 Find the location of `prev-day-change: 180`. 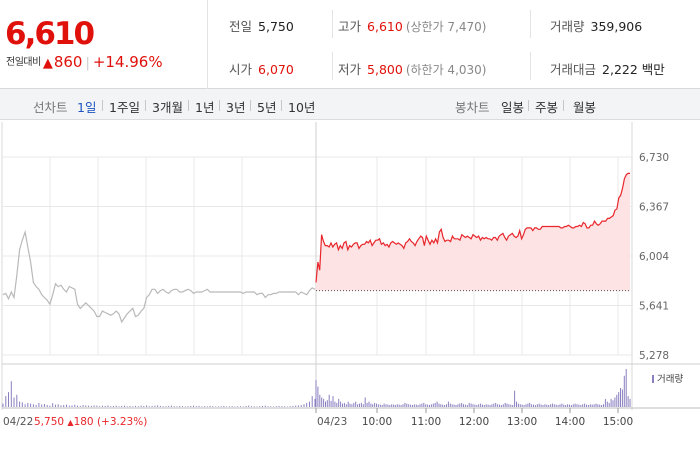

prev-day-change: 180 is located at coordinates (85, 422).